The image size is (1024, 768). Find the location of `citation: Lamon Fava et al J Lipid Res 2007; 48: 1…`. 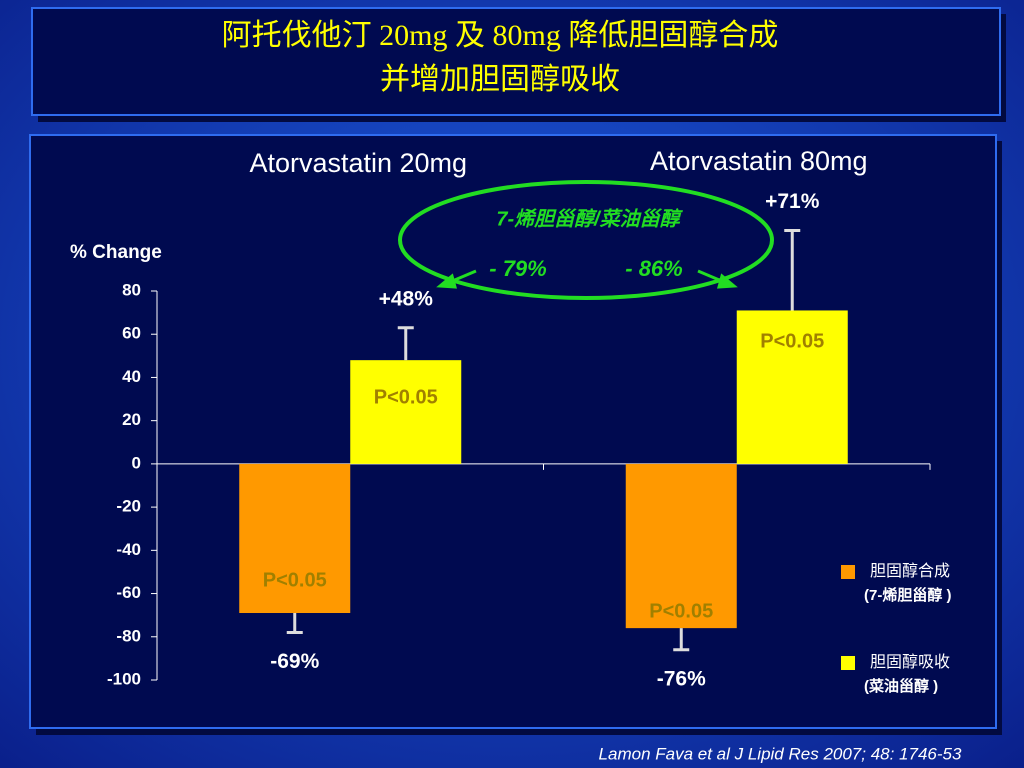

citation: Lamon Fava et al J Lipid Res 2007; 48: 1… is located at coordinates (780, 753).